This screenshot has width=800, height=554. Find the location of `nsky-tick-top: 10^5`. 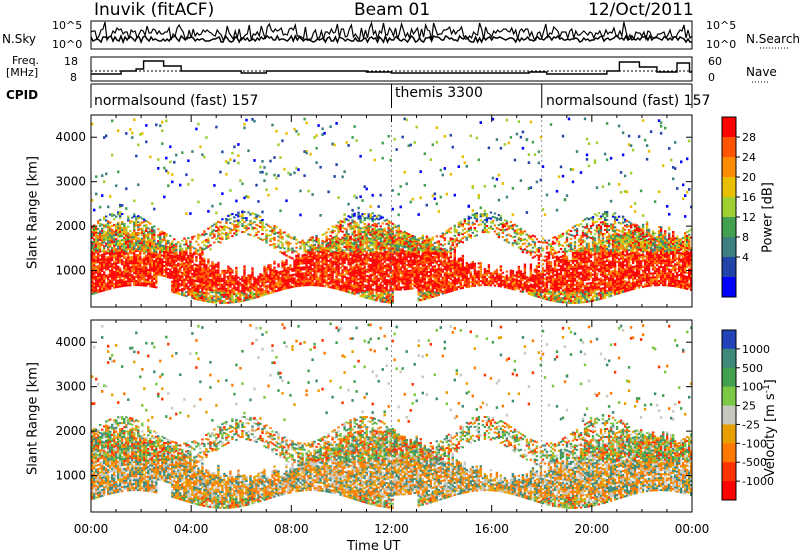

nsky-tick-top: 10^5 is located at coordinates (67, 25).